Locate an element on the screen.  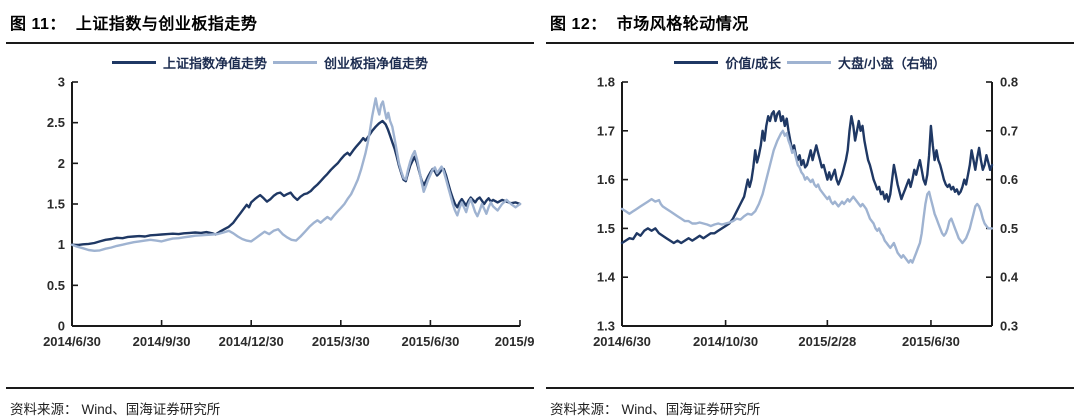
svg-text: 1.8 is located at coordinates (606, 82).